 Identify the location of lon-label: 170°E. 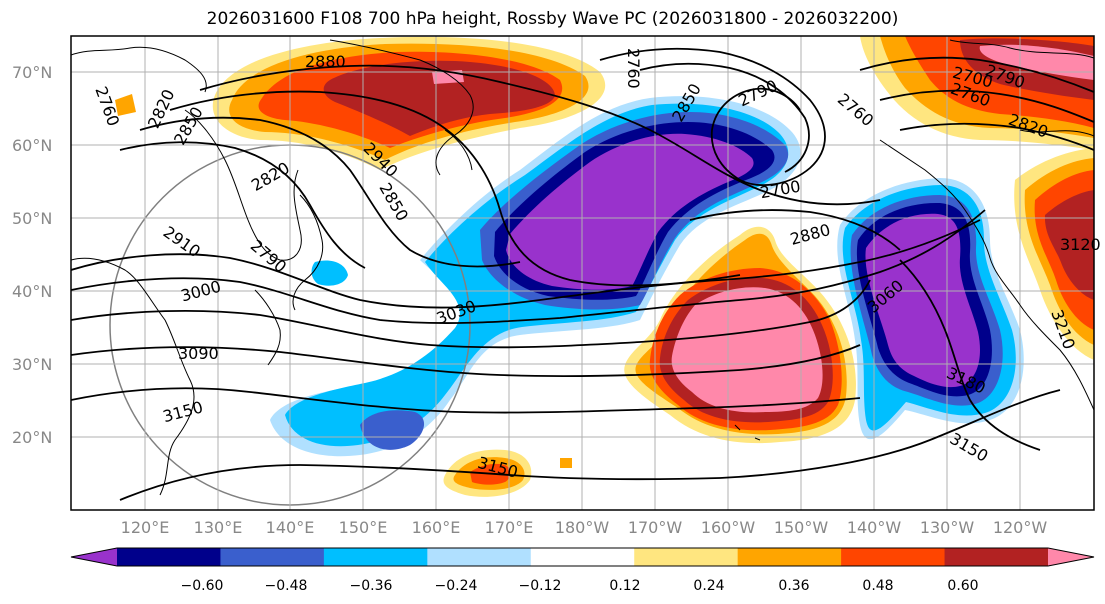
(509, 527).